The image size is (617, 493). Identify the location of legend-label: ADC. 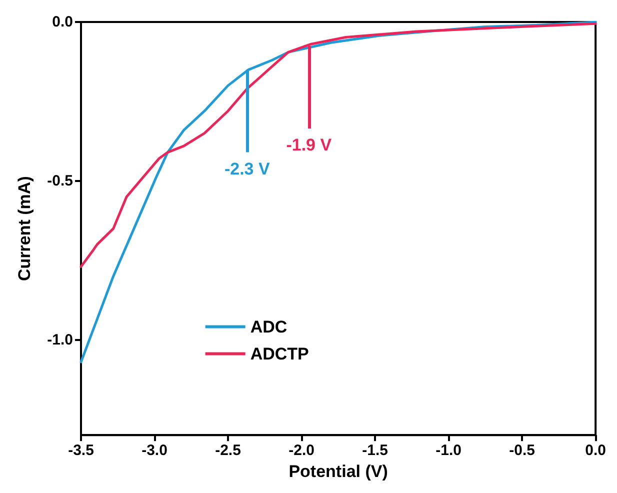
(269, 326).